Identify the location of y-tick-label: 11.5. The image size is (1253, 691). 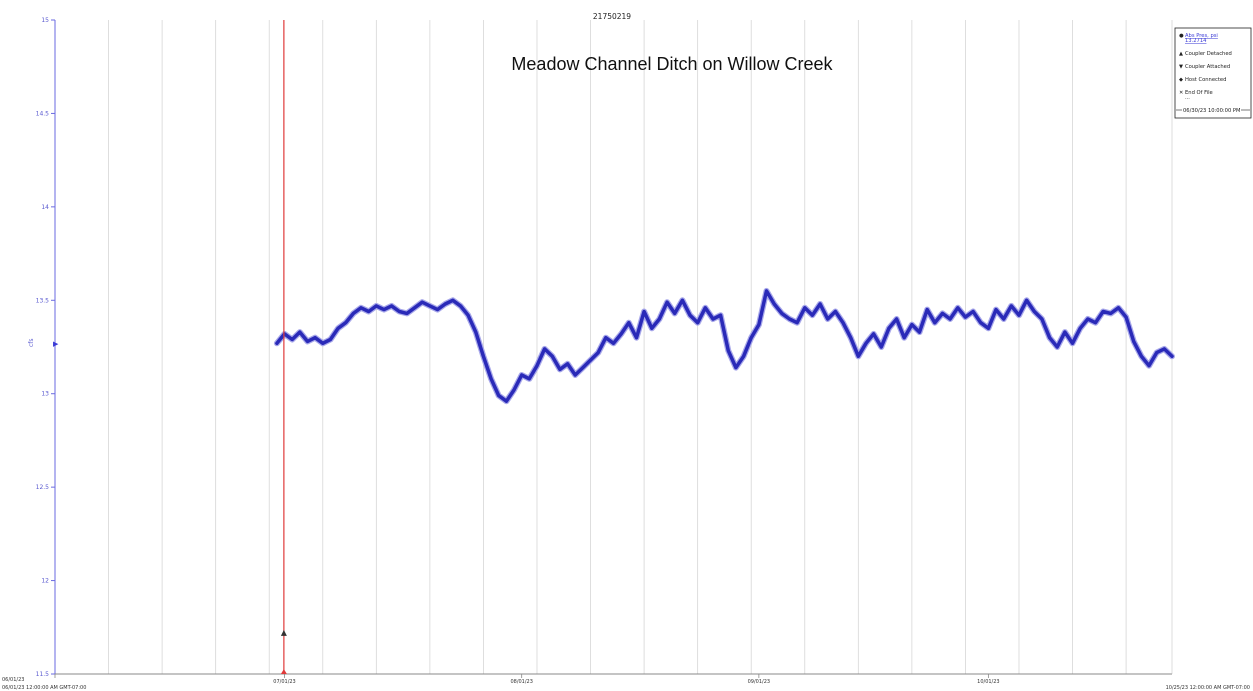
(43, 674).